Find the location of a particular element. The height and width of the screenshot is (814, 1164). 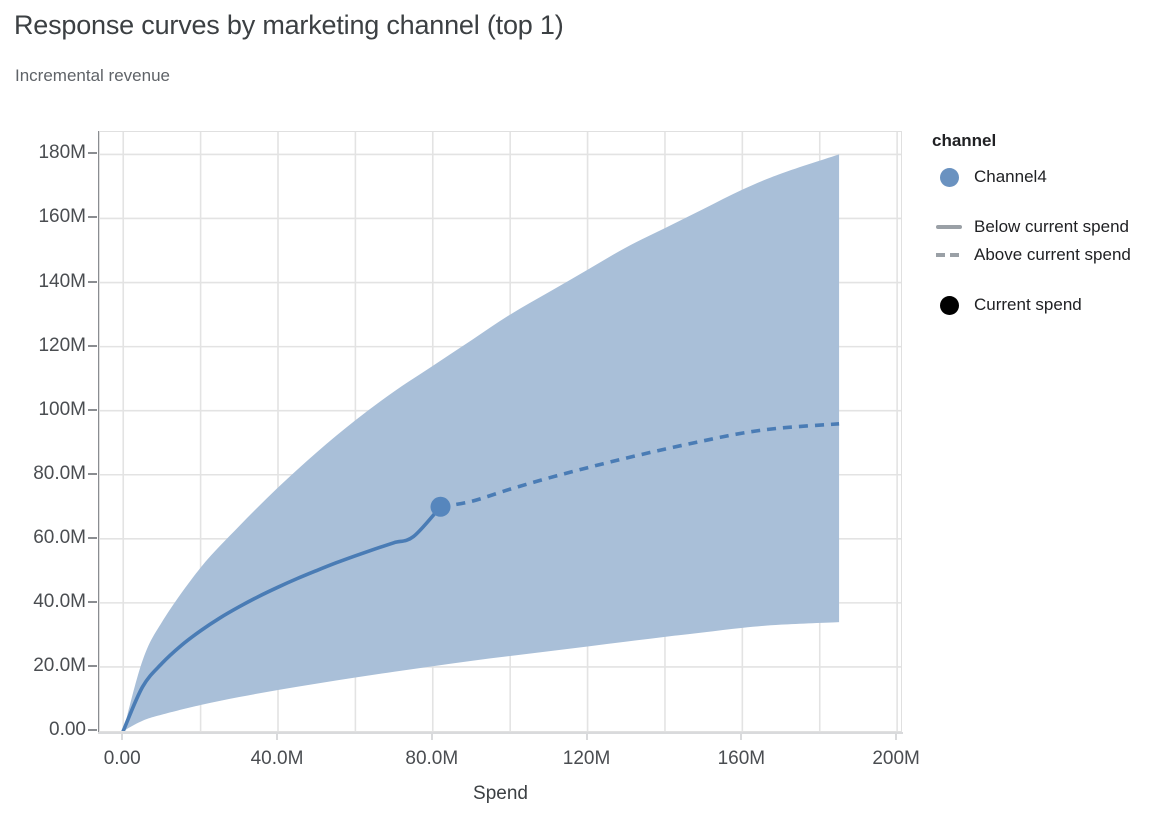

legend-title: channel is located at coordinates (964, 140).